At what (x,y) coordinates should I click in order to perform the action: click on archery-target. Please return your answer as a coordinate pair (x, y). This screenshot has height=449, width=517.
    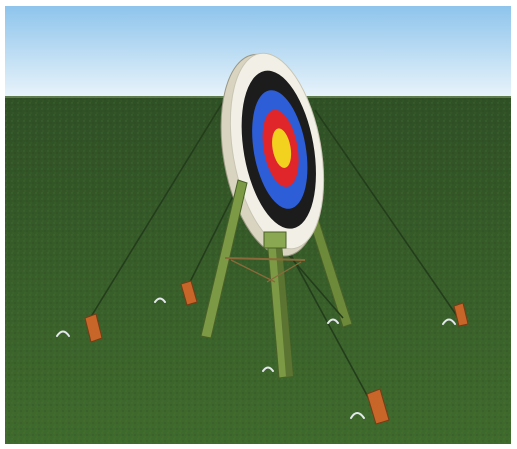
    Looking at the image, I should click on (272, 154).